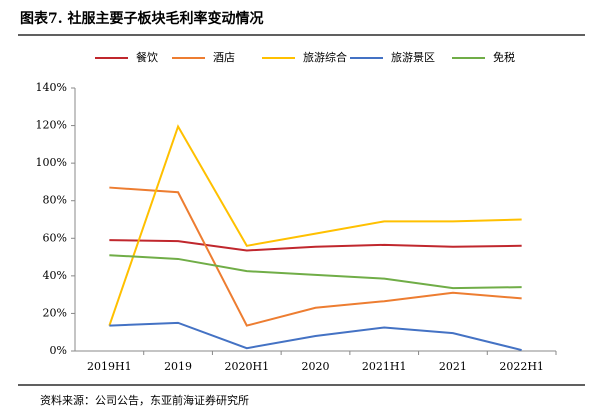  What do you see at coordinates (413, 57) in the screenshot?
I see `legend-label: 旅游景区` at bounding box center [413, 57].